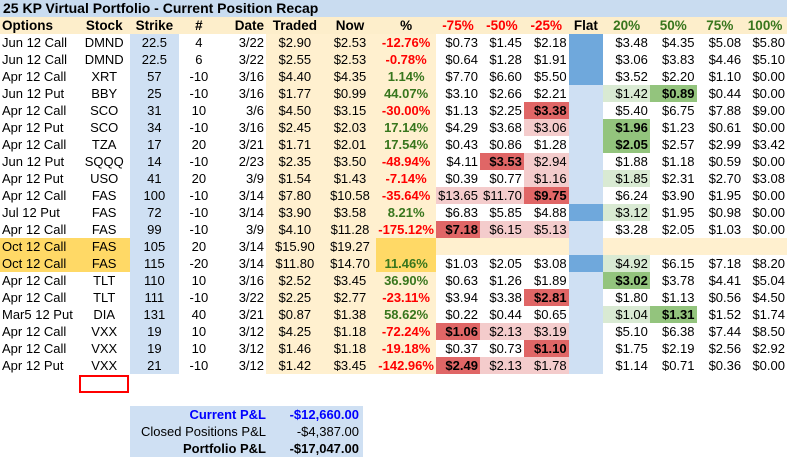  What do you see at coordinates (768, 59) in the screenshot?
I see `cell-plus100: $5.10` at bounding box center [768, 59].